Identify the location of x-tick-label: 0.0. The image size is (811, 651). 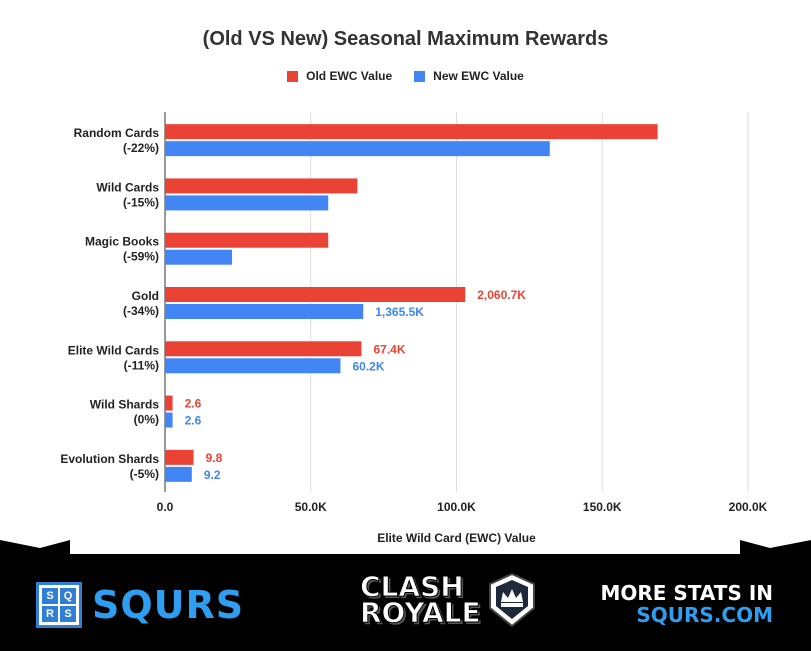
(165, 507).